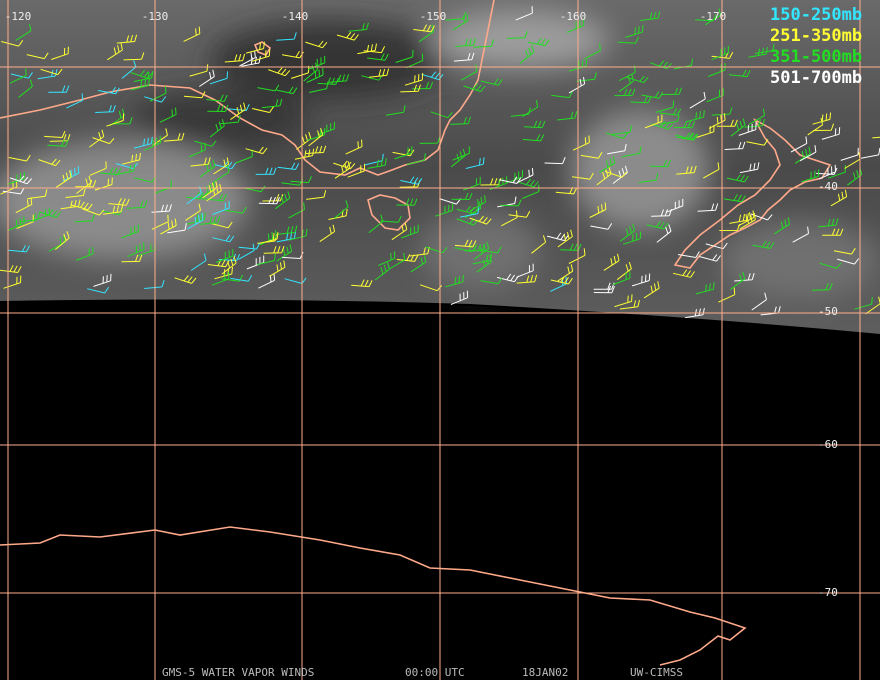 This screenshot has height=680, width=880. I want to click on longitude-label: -150, so click(433, 16).